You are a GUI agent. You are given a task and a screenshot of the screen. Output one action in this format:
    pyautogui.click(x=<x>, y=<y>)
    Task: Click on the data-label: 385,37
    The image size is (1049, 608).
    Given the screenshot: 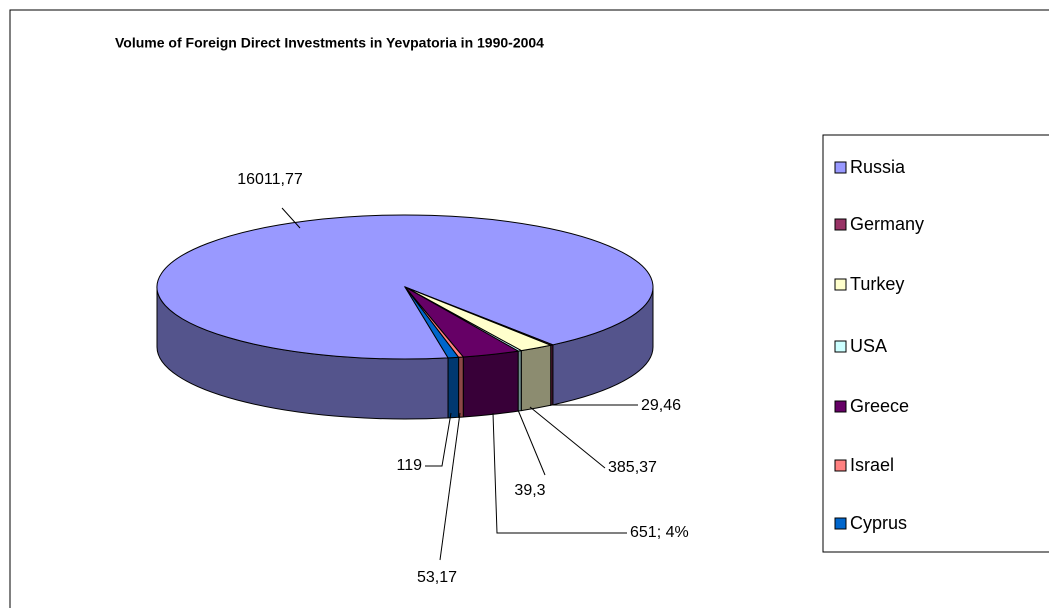 What is the action you would take?
    pyautogui.click(x=632, y=467)
    